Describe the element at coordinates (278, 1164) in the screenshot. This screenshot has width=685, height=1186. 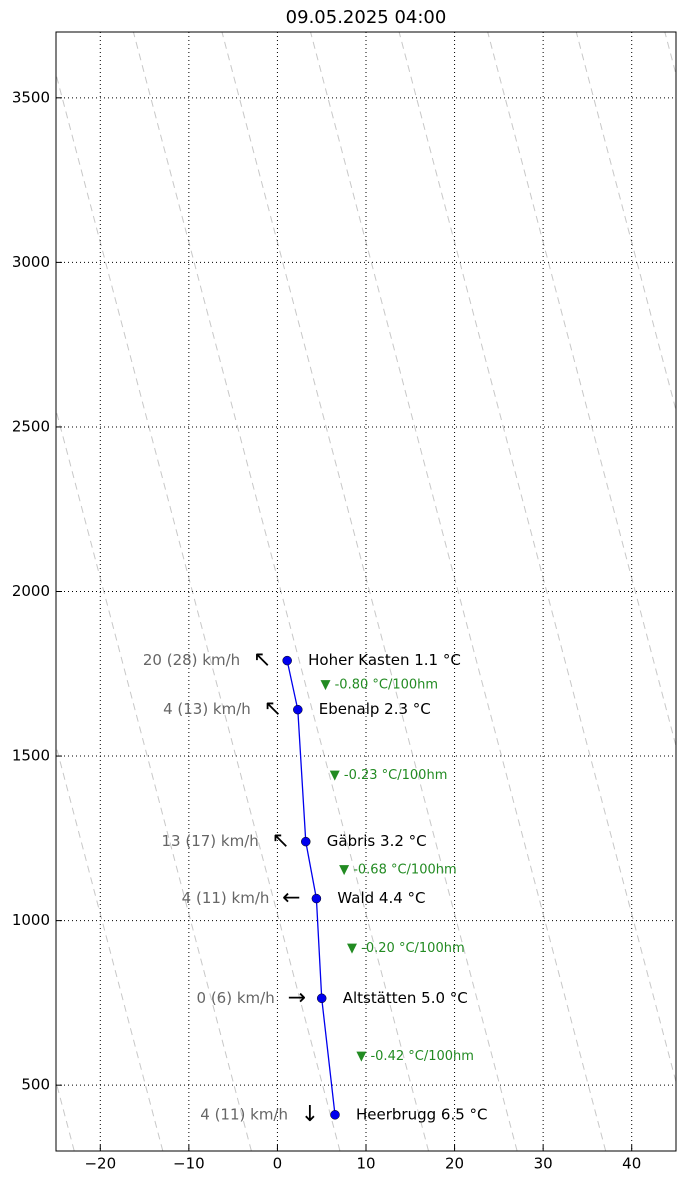
I see `x-tick-label: 0` at that location.